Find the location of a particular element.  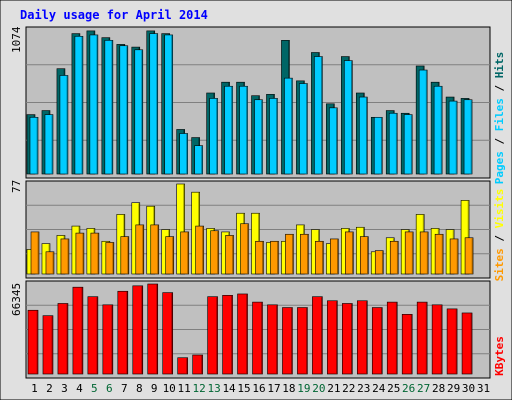

day-label: 31 is located at coordinates (483, 388).